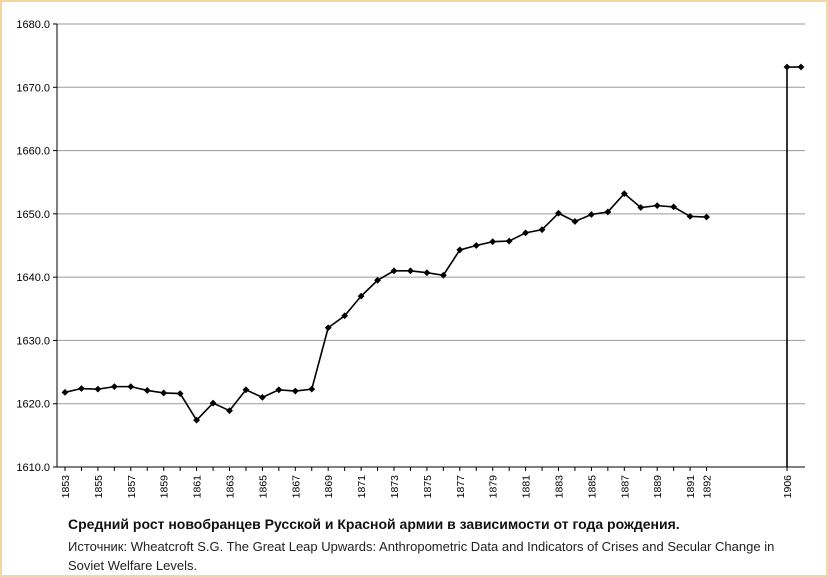 Image resolution: width=828 pixels, height=577 pixels. What do you see at coordinates (132, 487) in the screenshot?
I see `x-tick-label: 1857` at bounding box center [132, 487].